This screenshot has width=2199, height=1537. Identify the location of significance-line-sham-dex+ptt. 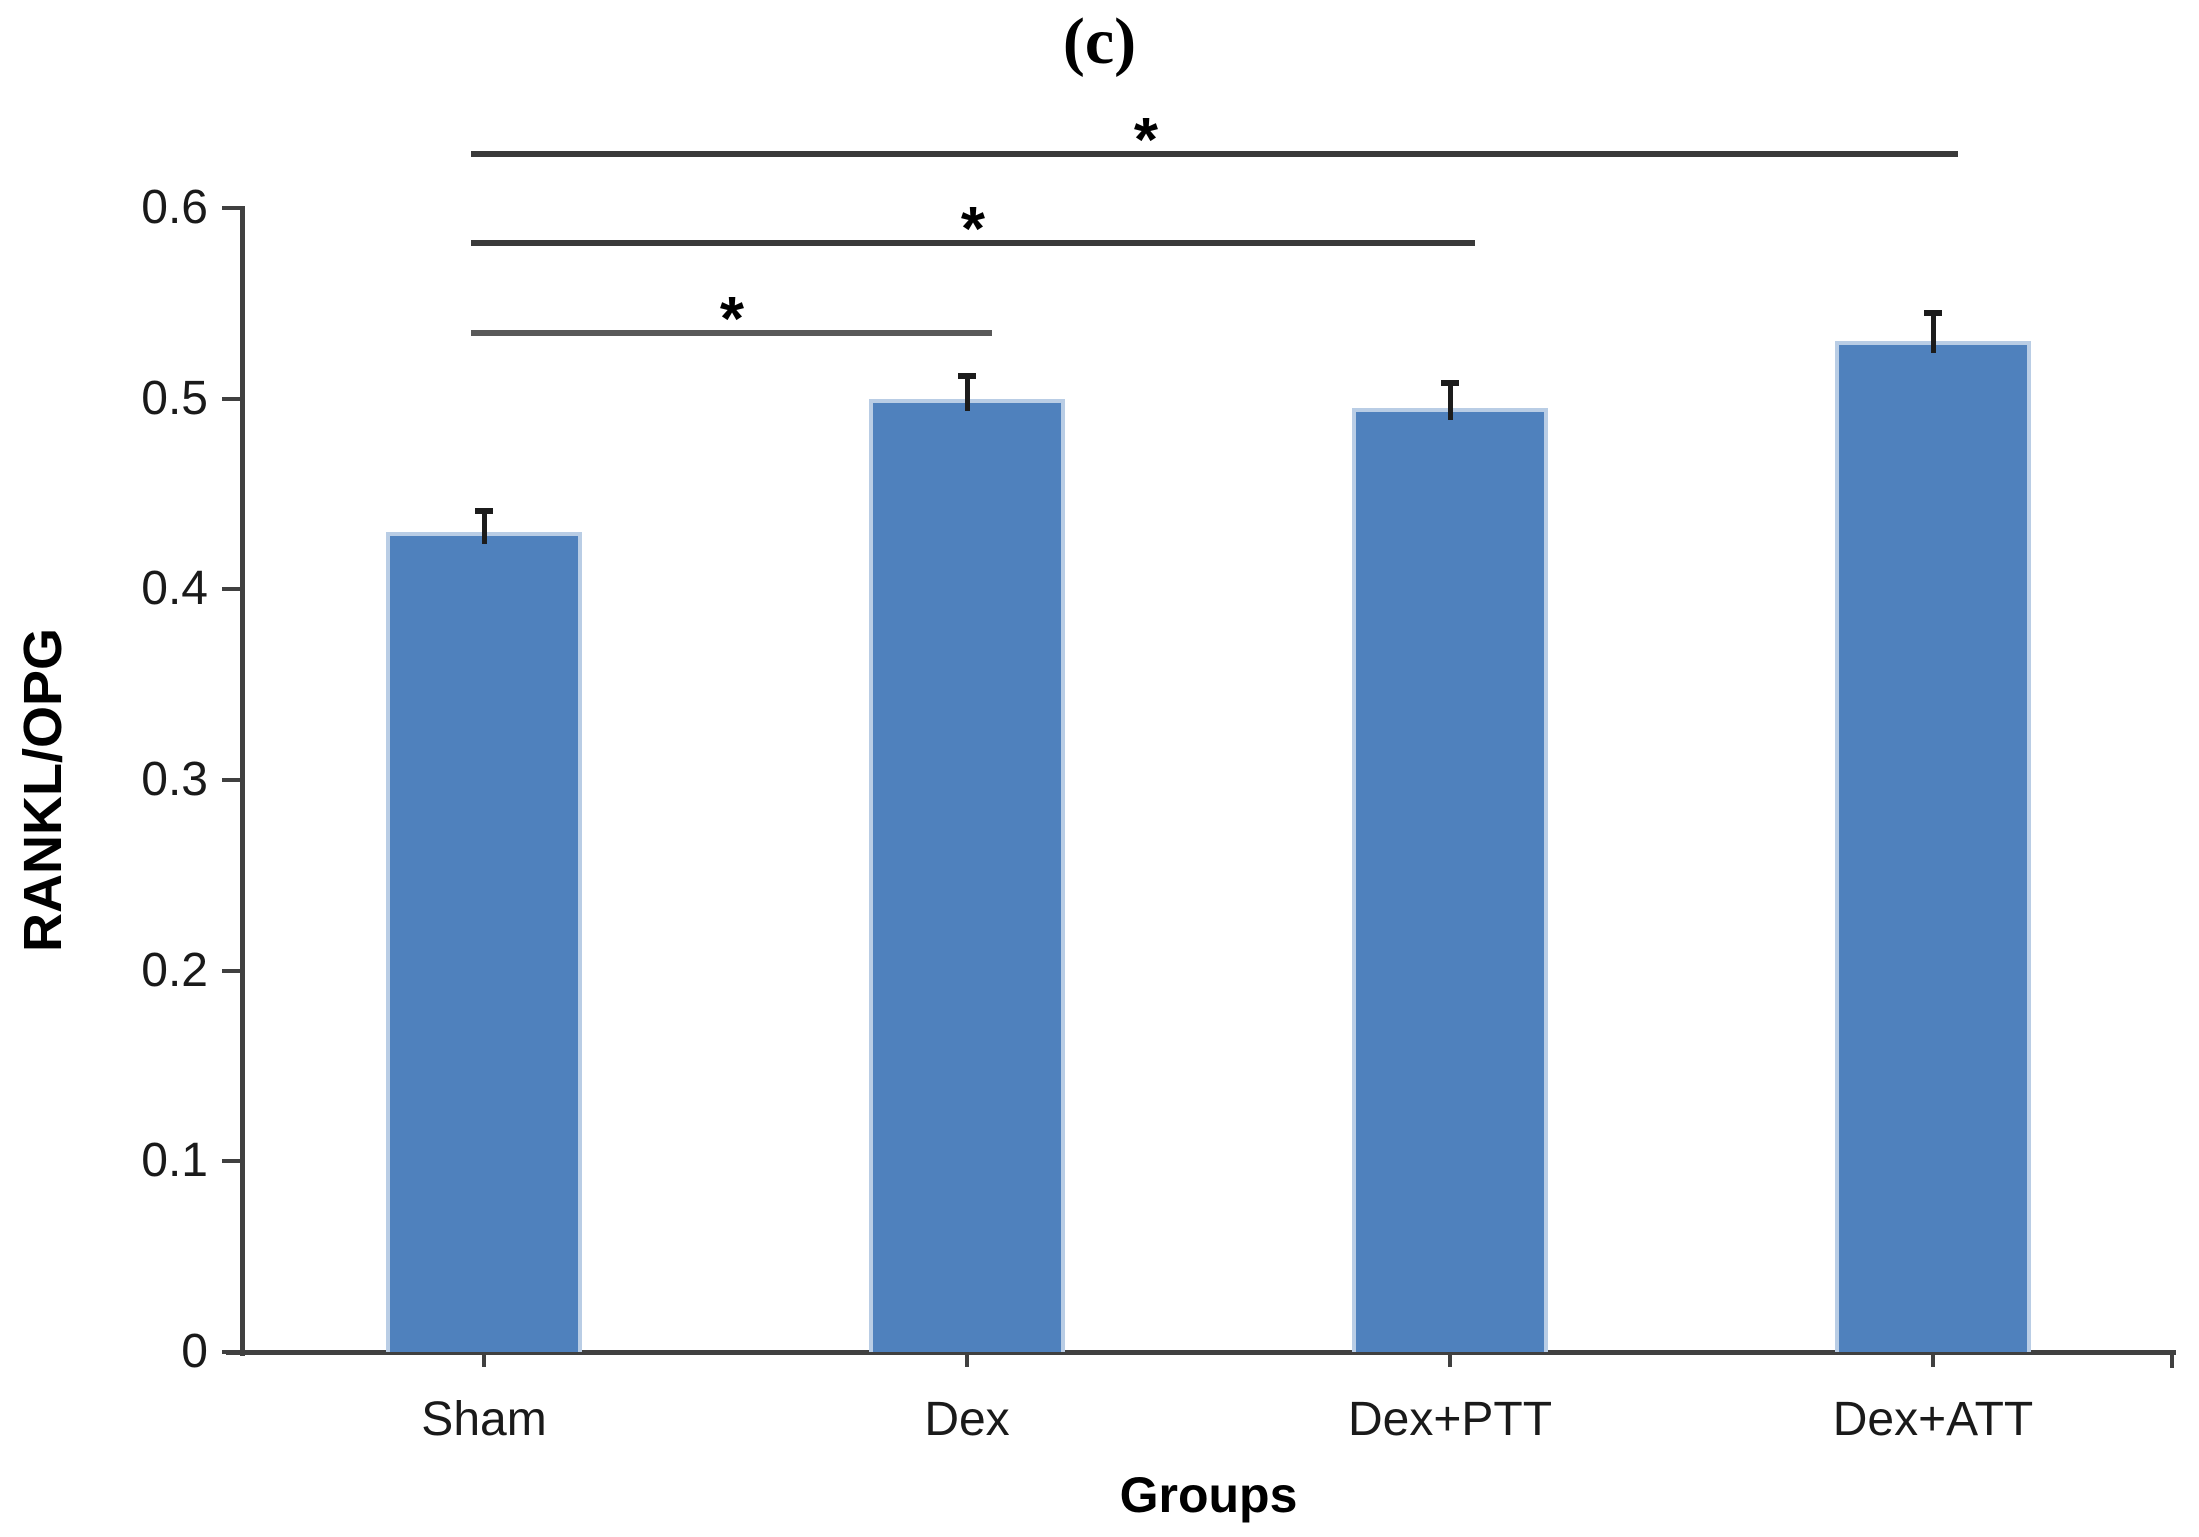
(973, 243).